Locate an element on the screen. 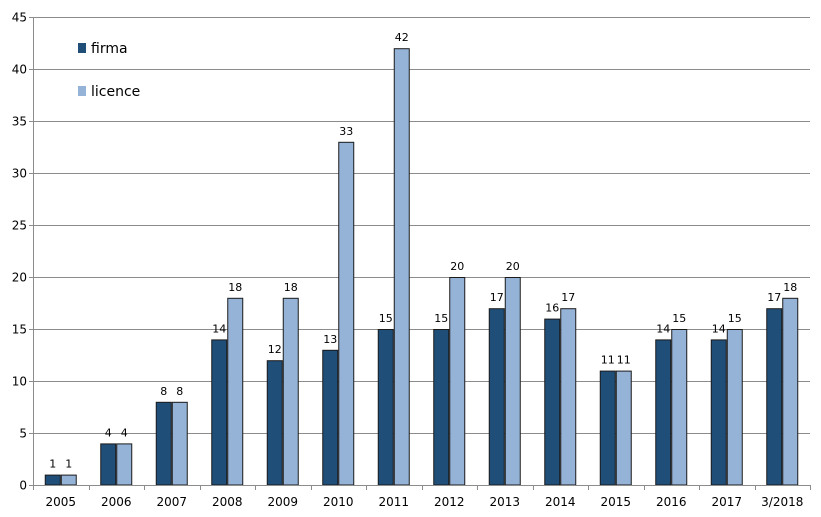 The image size is (821, 517). x-tick-label: 2014 is located at coordinates (560, 502).